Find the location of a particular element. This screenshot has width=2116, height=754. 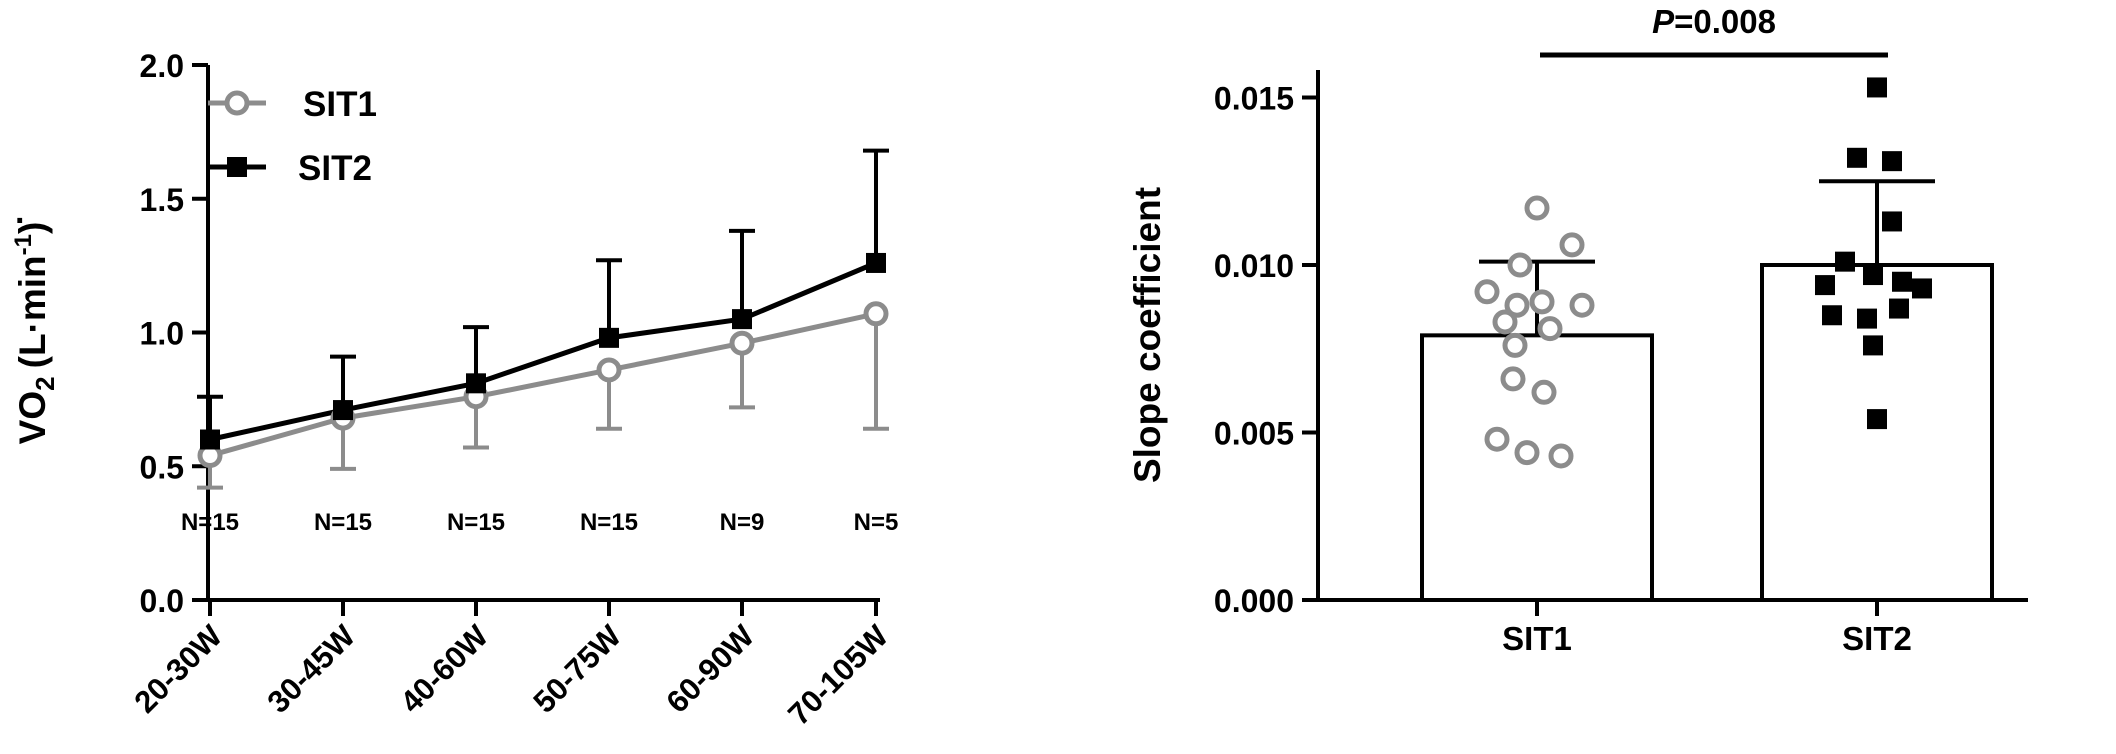

right-x-tick-label: SIT1 is located at coordinates (1537, 638).